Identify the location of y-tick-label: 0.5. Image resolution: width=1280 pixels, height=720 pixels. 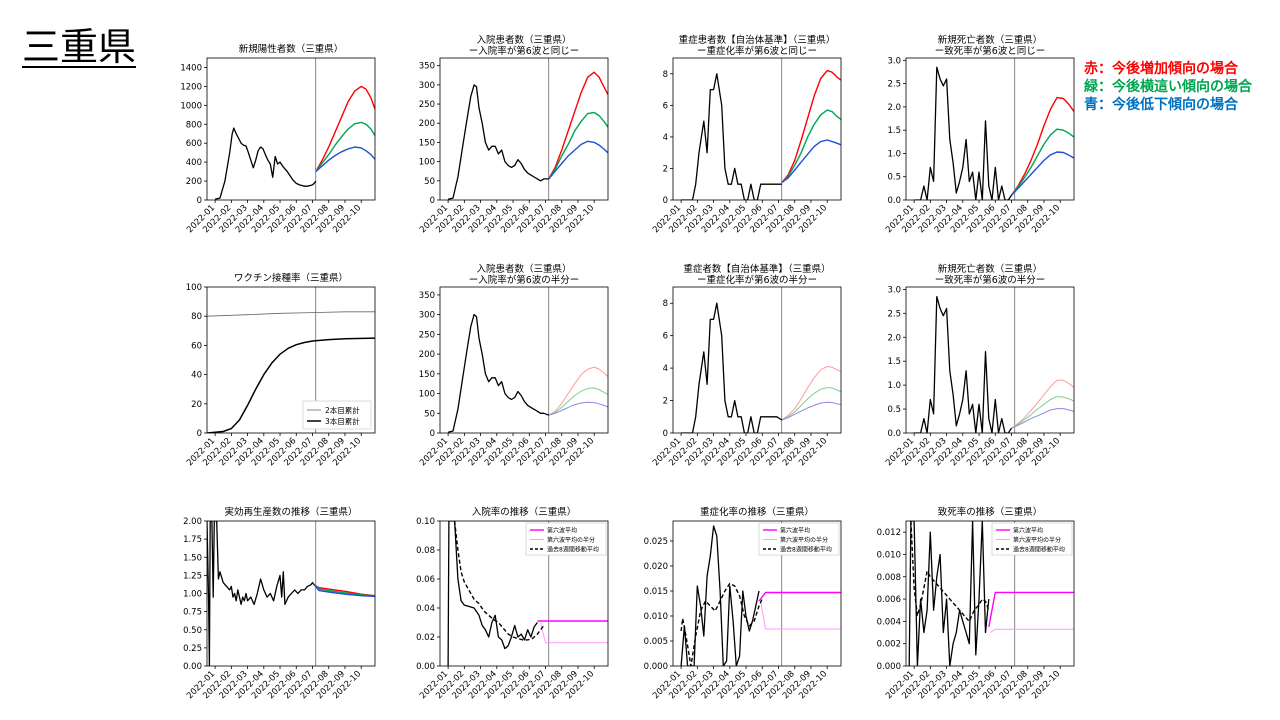
(894, 410).